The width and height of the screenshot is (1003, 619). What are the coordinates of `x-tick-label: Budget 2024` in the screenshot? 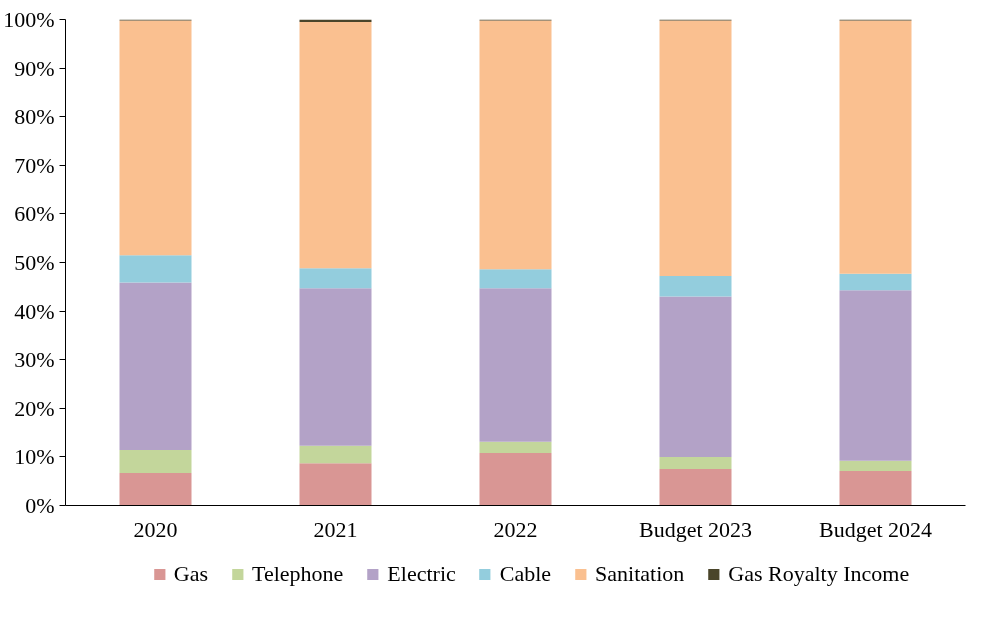 It's located at (875, 529).